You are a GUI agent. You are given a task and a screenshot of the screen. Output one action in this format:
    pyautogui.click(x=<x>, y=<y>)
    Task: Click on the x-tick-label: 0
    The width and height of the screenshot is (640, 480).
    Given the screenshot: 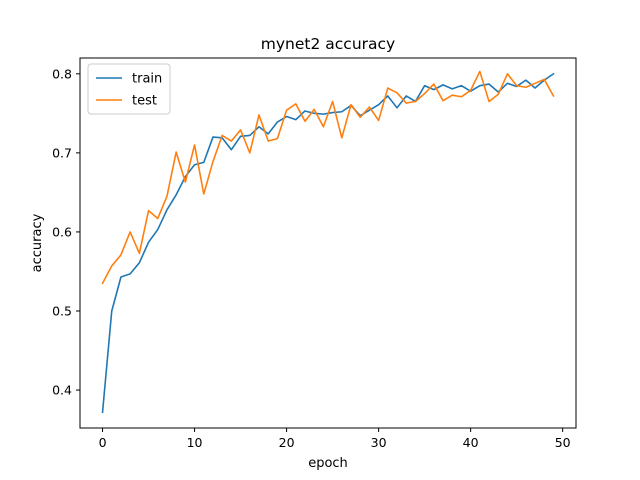 What is the action you would take?
    pyautogui.click(x=103, y=442)
    